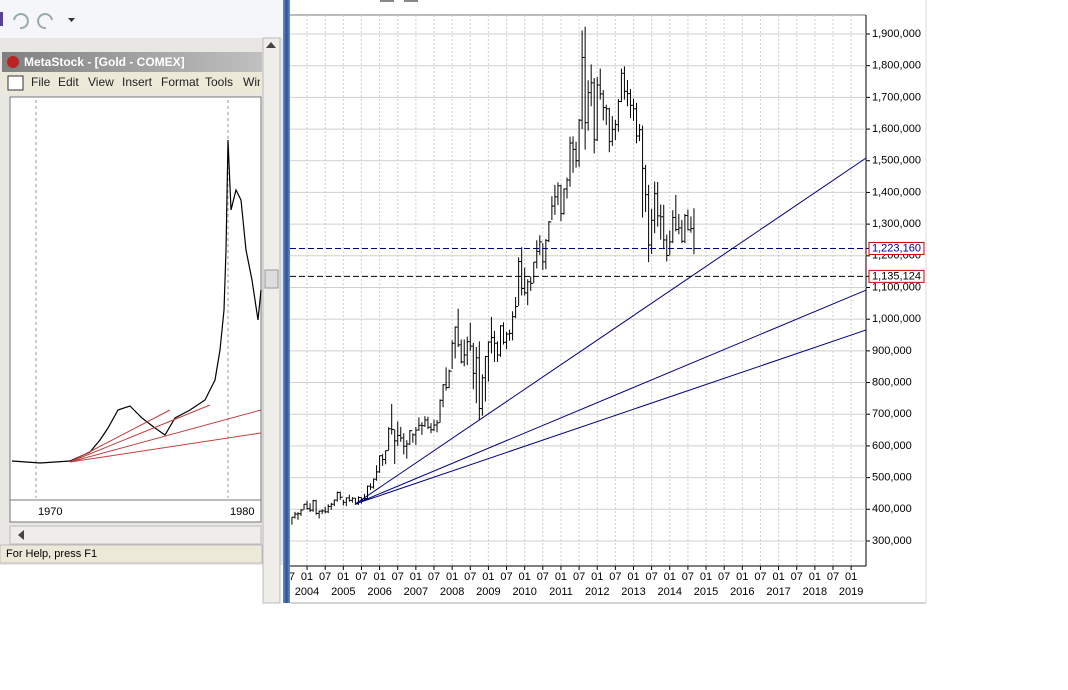  I want to click on redo-icon, so click(45, 21).